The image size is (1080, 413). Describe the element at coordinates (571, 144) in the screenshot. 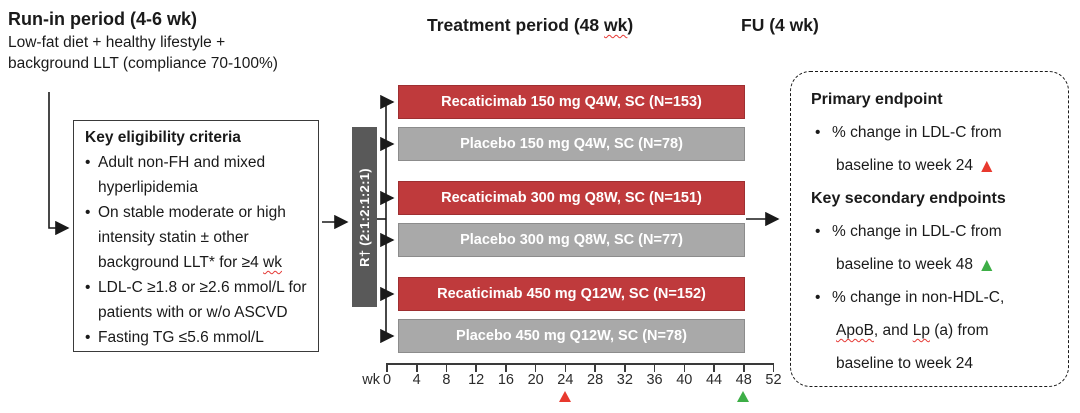

I see `arm-box-2-placebo: Placebo 150 mg Q4W, SC (N=78)` at that location.